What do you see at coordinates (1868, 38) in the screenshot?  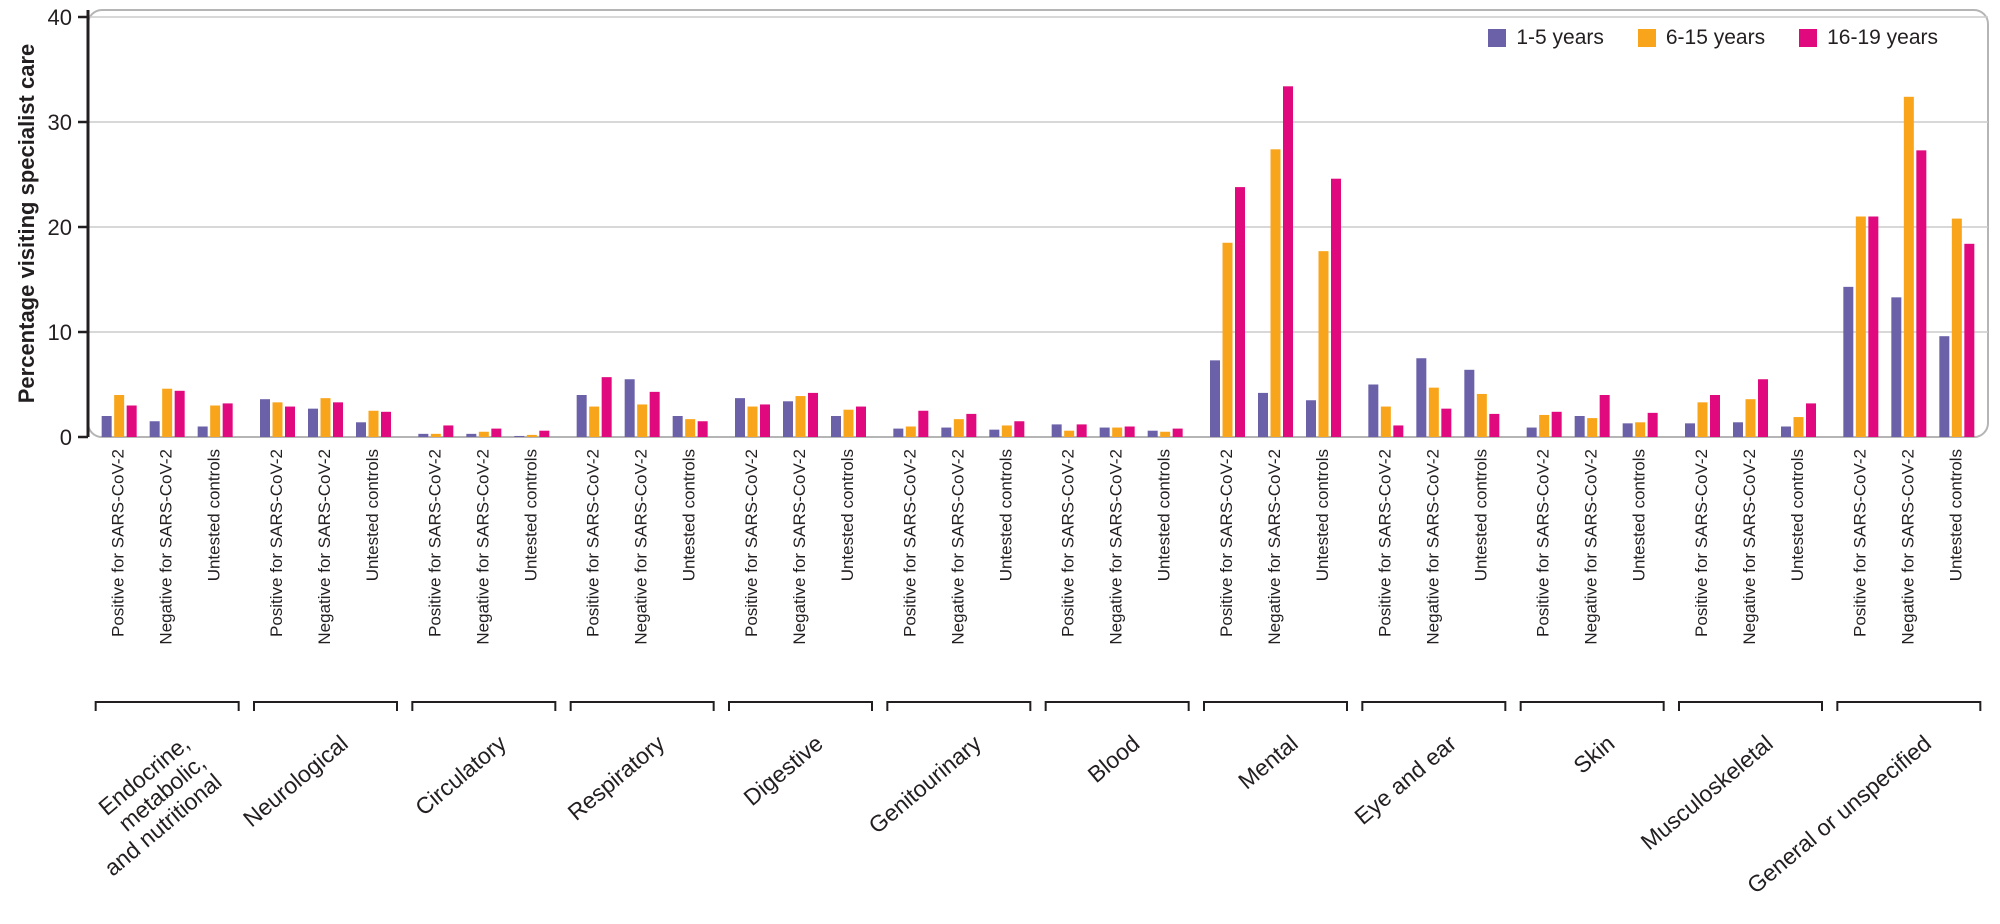 I see `legend-item: 16-19 years` at bounding box center [1868, 38].